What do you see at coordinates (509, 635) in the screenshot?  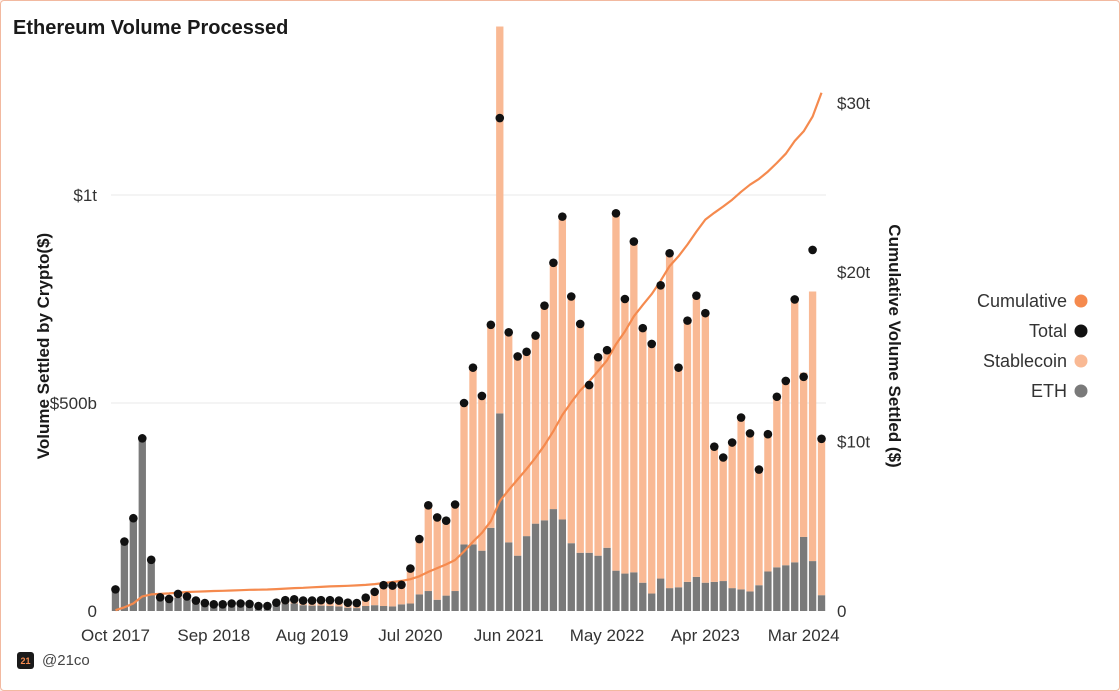 I see `x-tick-label: Jun 2021` at bounding box center [509, 635].